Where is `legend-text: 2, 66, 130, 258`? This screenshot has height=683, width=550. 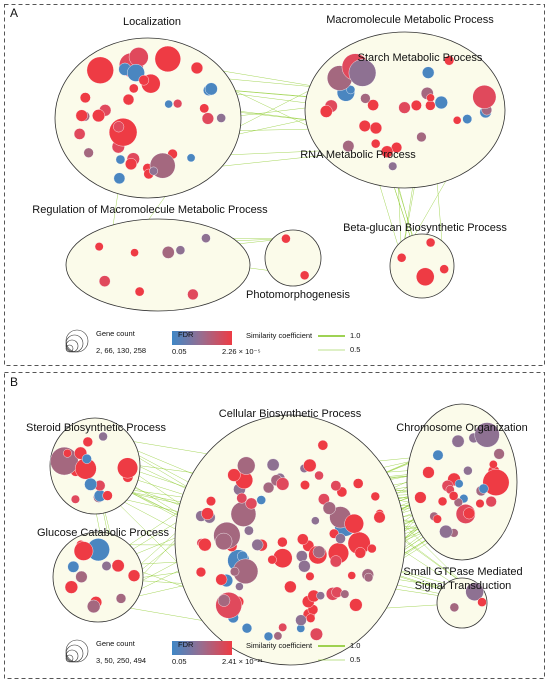
legend-text: 2, 66, 130, 258 is located at coordinates (121, 350).